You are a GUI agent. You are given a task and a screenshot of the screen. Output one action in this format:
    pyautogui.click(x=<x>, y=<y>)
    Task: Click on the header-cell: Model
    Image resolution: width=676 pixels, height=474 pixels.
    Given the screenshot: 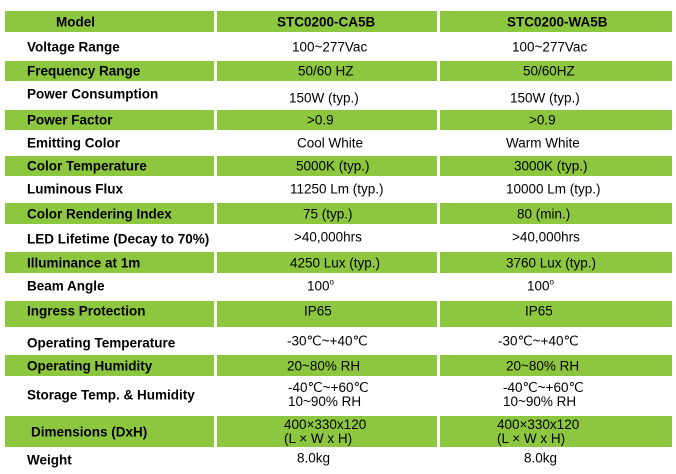 What is the action you would take?
    pyautogui.click(x=109, y=21)
    